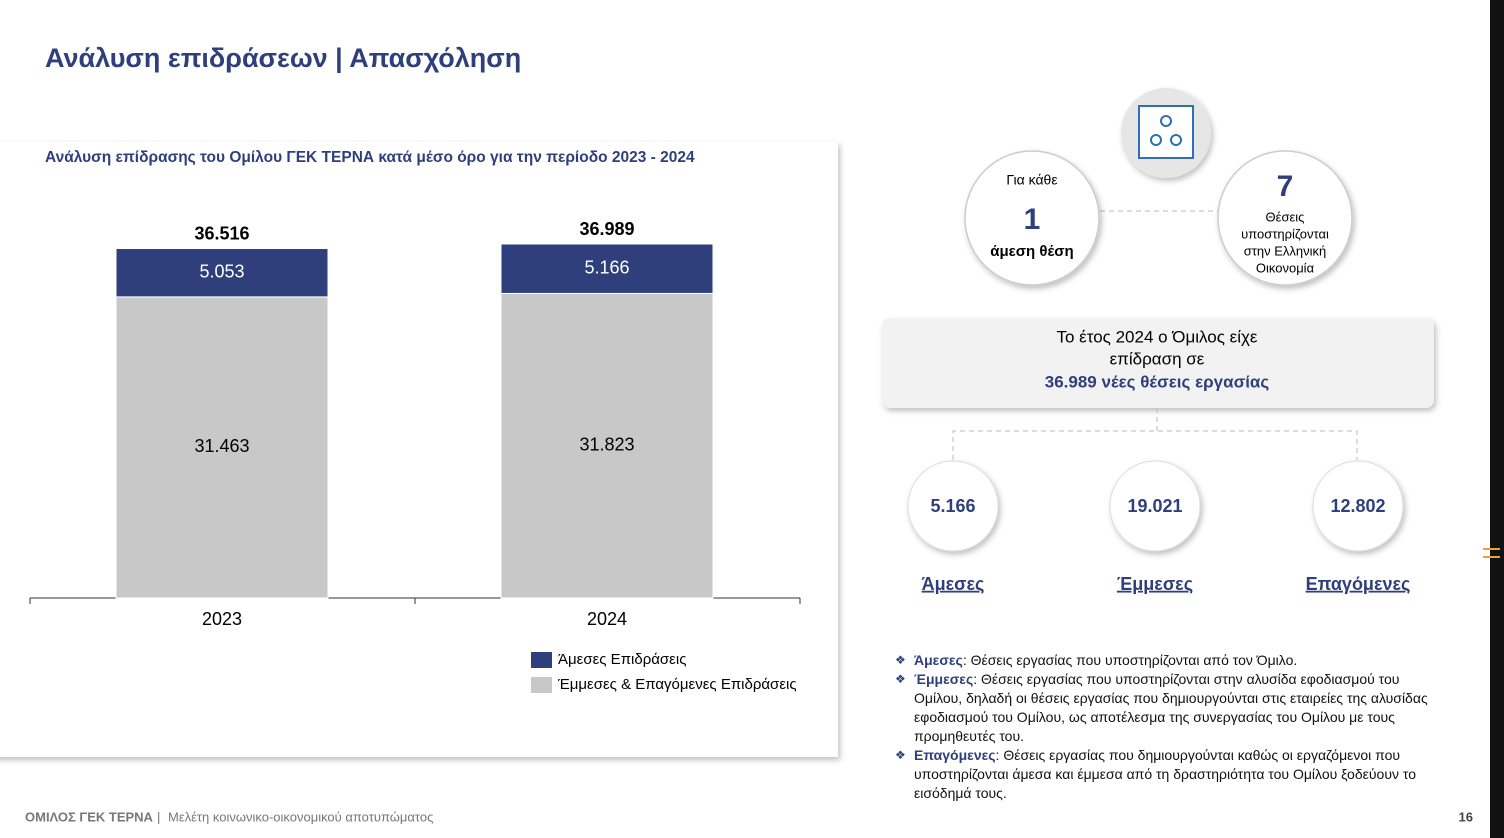 The height and width of the screenshot is (838, 1504). Describe the element at coordinates (1031, 180) in the screenshot. I see `circle-text: Για κάθε` at that location.